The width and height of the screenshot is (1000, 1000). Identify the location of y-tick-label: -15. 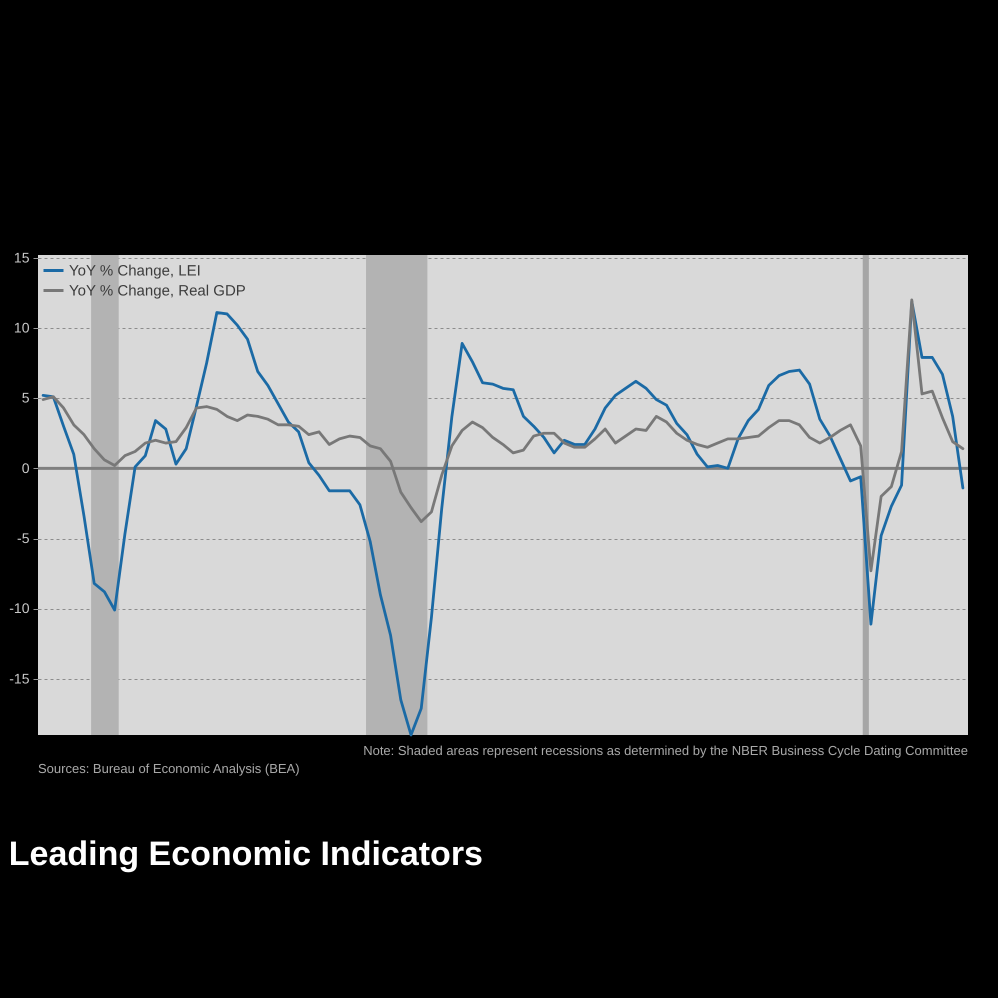
(19, 678).